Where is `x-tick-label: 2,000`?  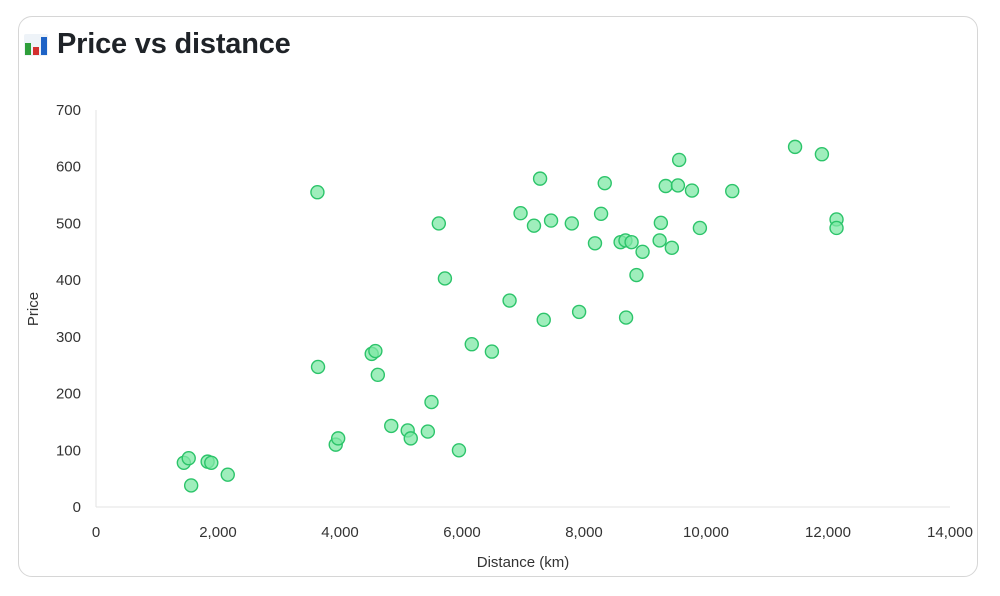
x-tick-label: 2,000 is located at coordinates (218, 532).